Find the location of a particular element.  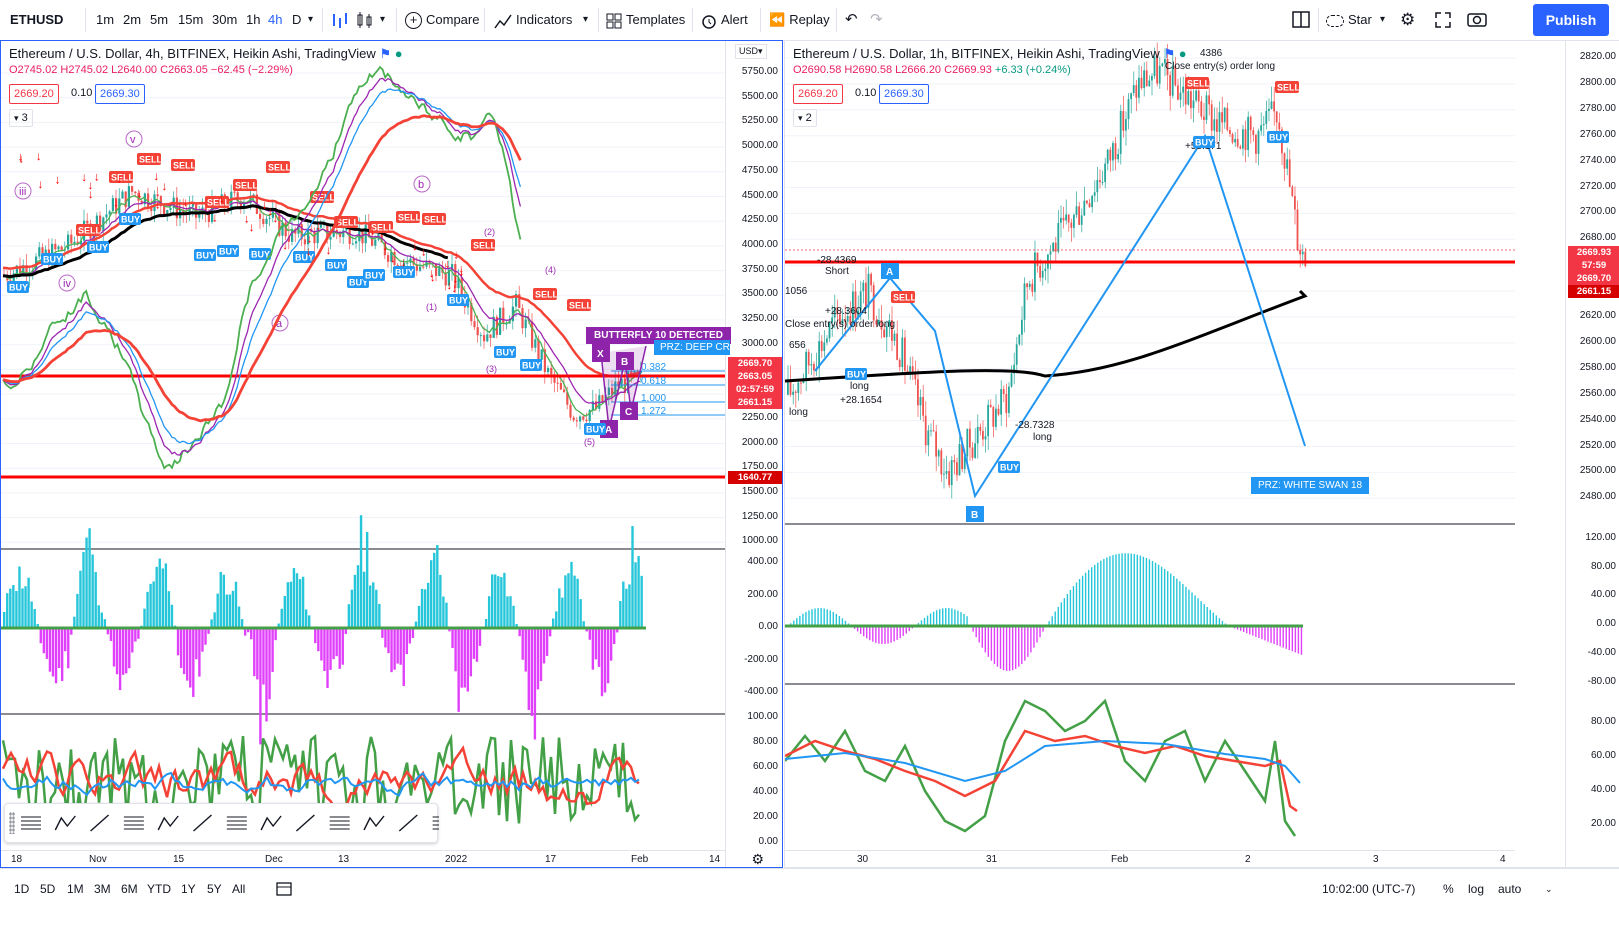

range-button-all: All is located at coordinates (239, 889).